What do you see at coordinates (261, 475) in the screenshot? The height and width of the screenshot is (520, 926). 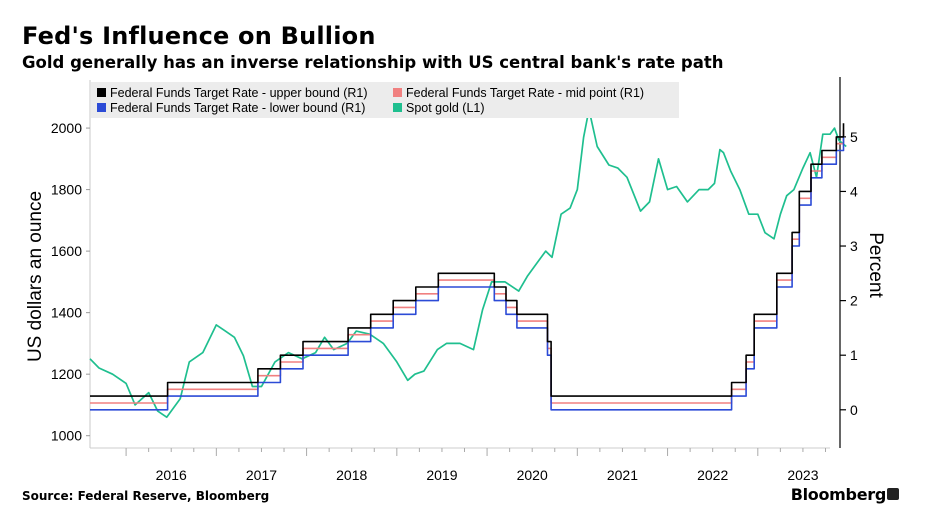 I see `x-axis-tick-label: 2017` at bounding box center [261, 475].